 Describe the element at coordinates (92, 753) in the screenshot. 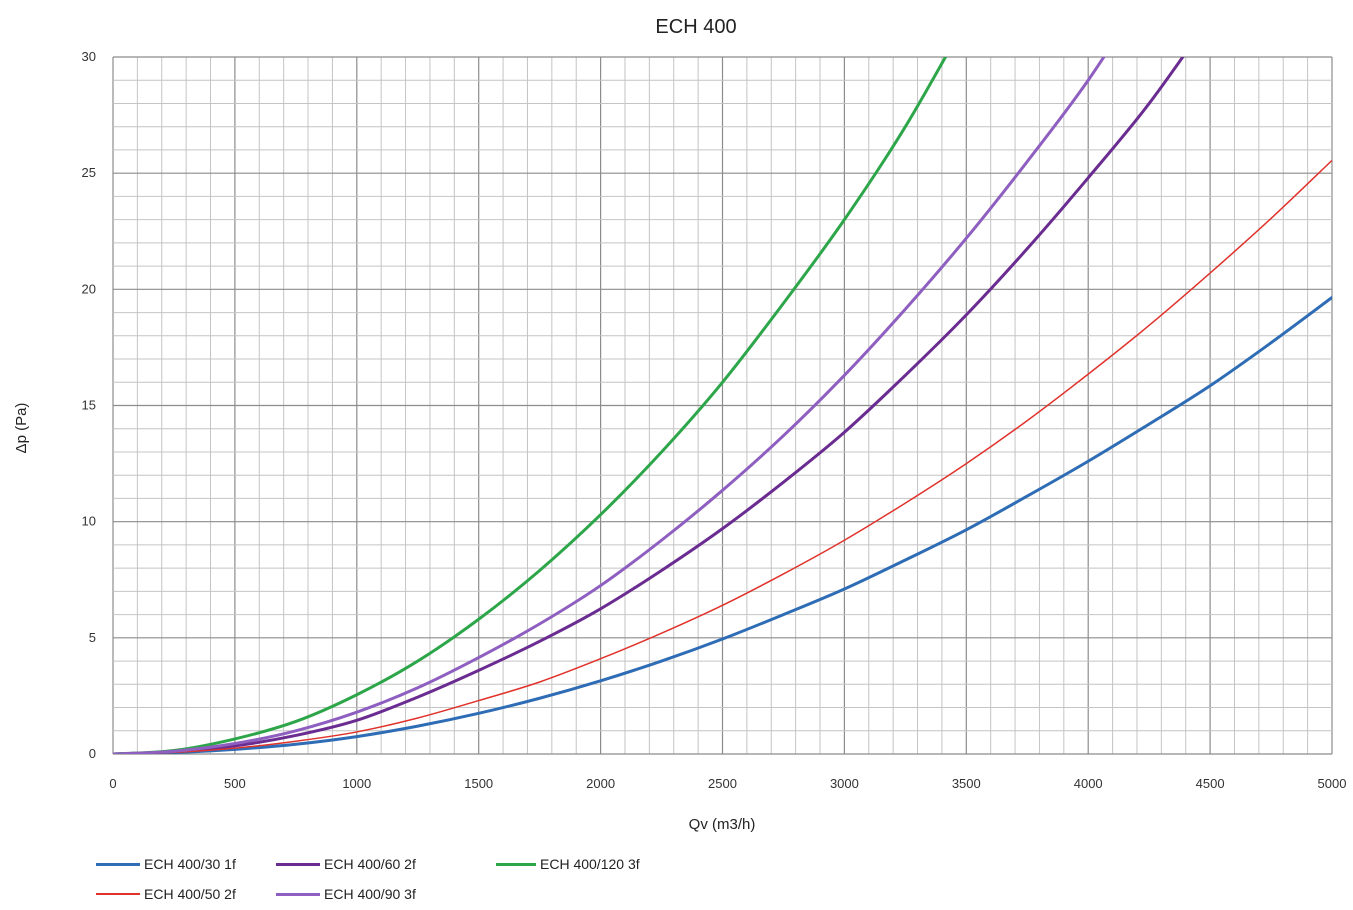

I see `y-tick-label: 0` at that location.